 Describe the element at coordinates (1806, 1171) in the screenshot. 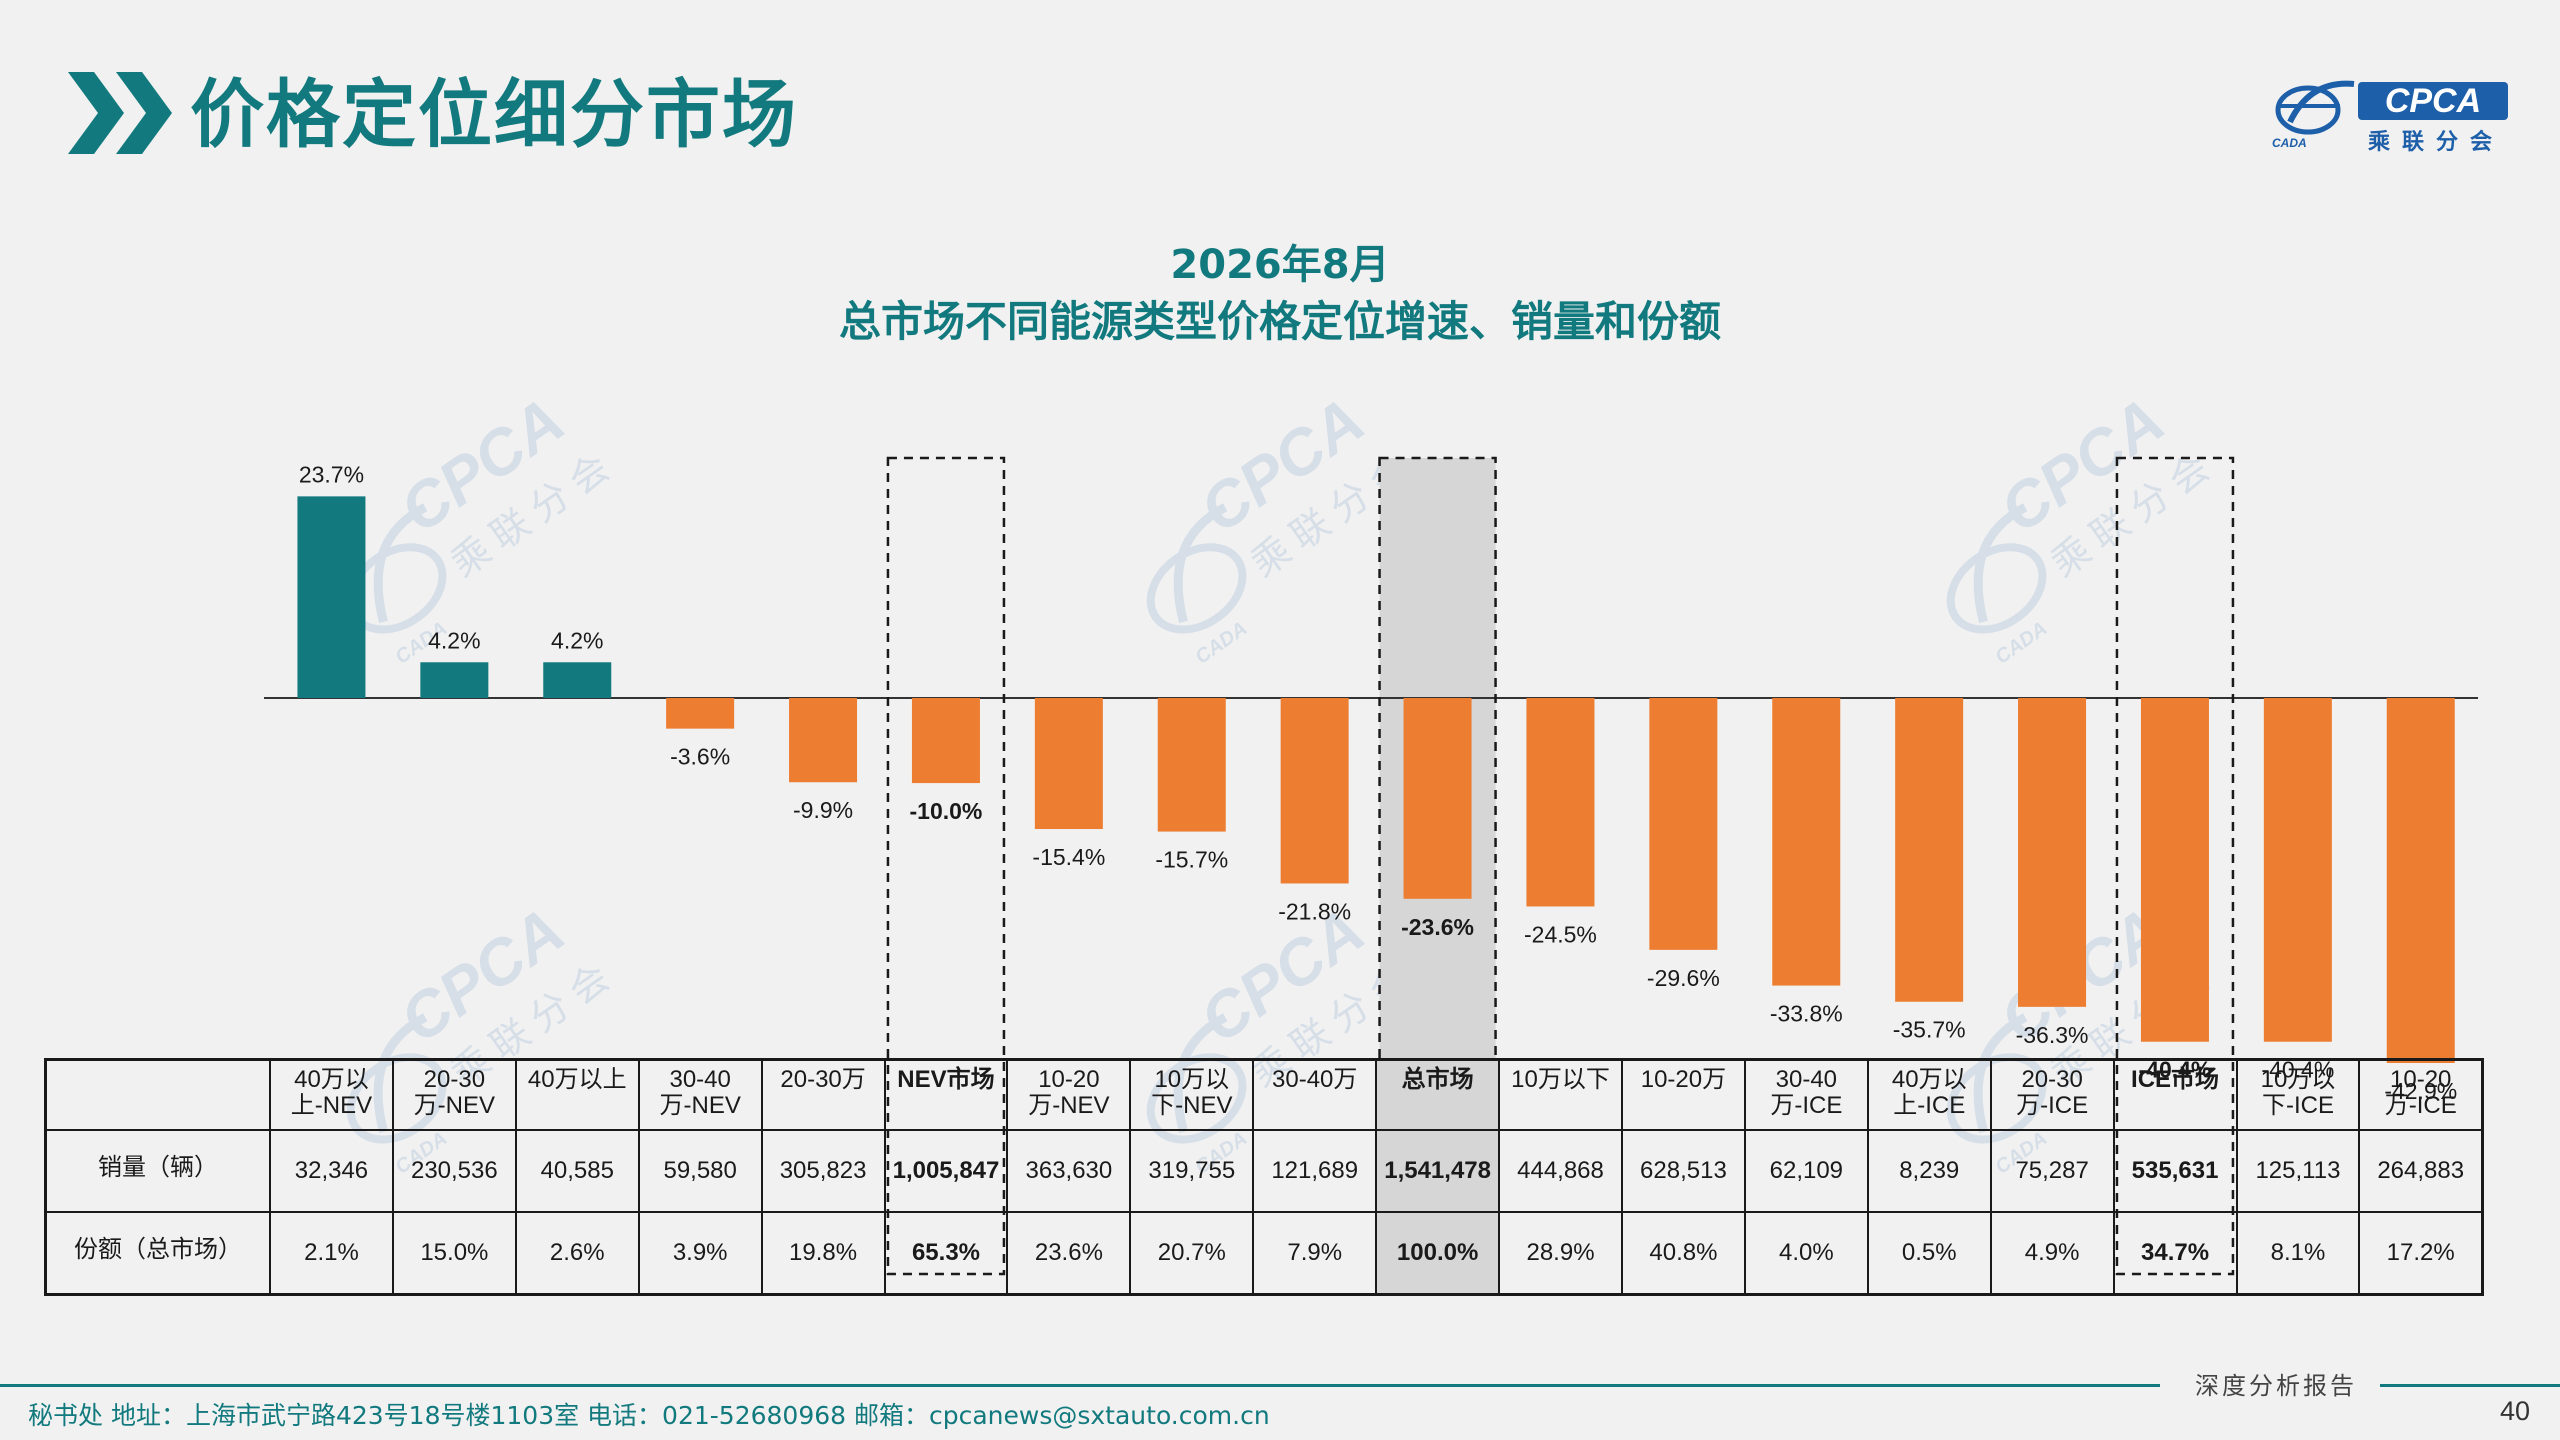

I see `table-cell: 62,109` at that location.